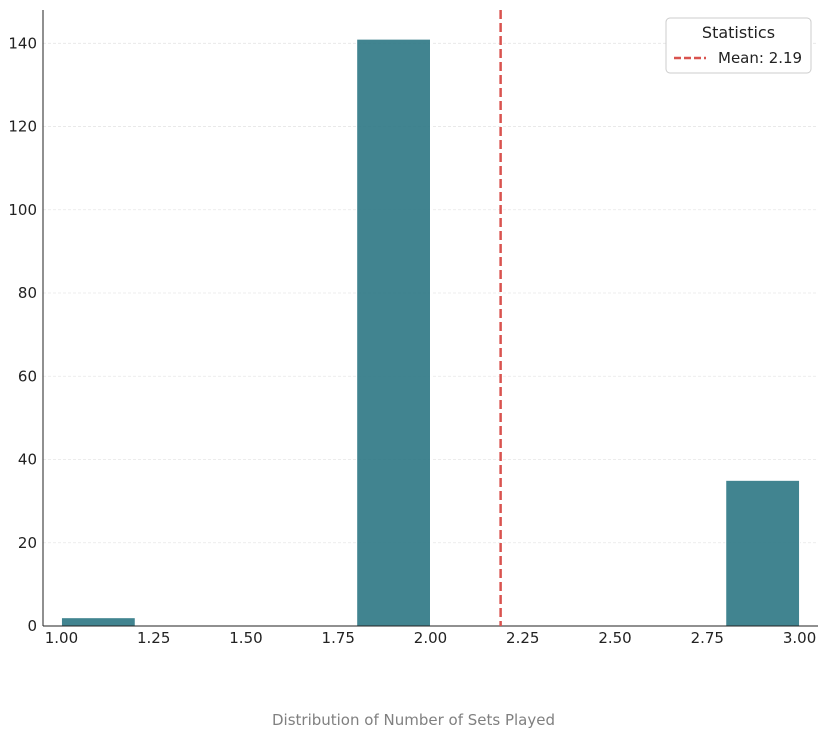 The image size is (827, 740). Describe the element at coordinates (22, 334) in the screenshot. I see `y-tick-labels: 0 20 40 60 80 100 120 140` at that location.